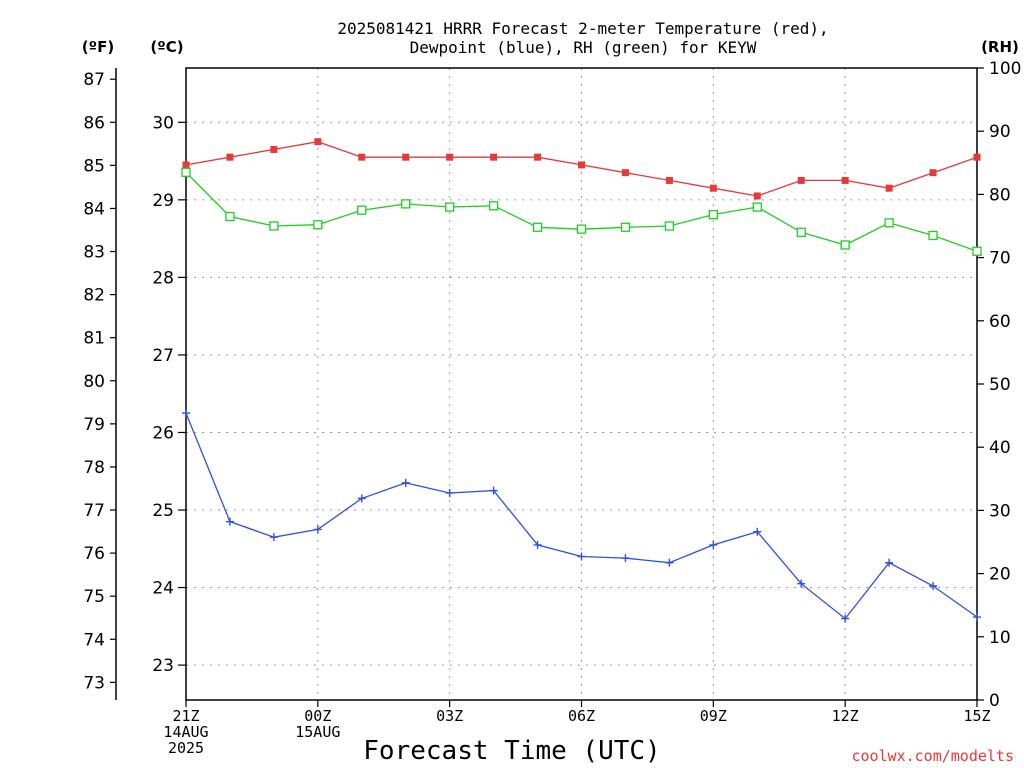  What do you see at coordinates (976, 716) in the screenshot?
I see `time-tick-label: 15Z` at bounding box center [976, 716].